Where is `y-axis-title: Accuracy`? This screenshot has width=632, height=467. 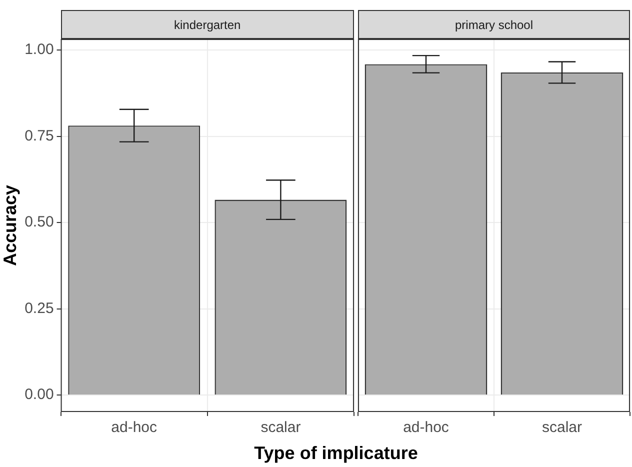 y-axis-title: Accuracy is located at coordinates (10, 225).